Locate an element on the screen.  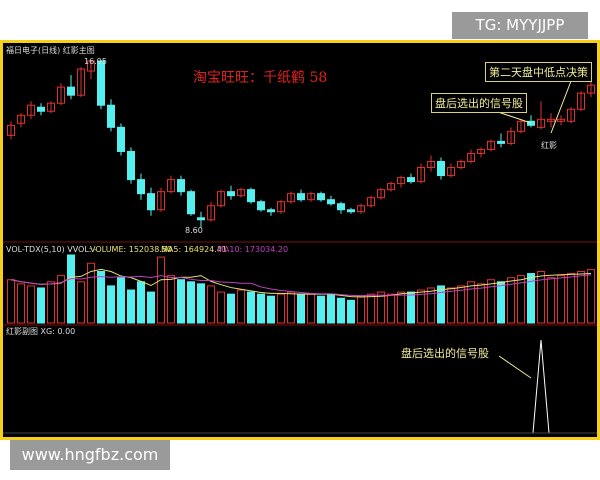
candle-label: 红影 is located at coordinates (549, 145).